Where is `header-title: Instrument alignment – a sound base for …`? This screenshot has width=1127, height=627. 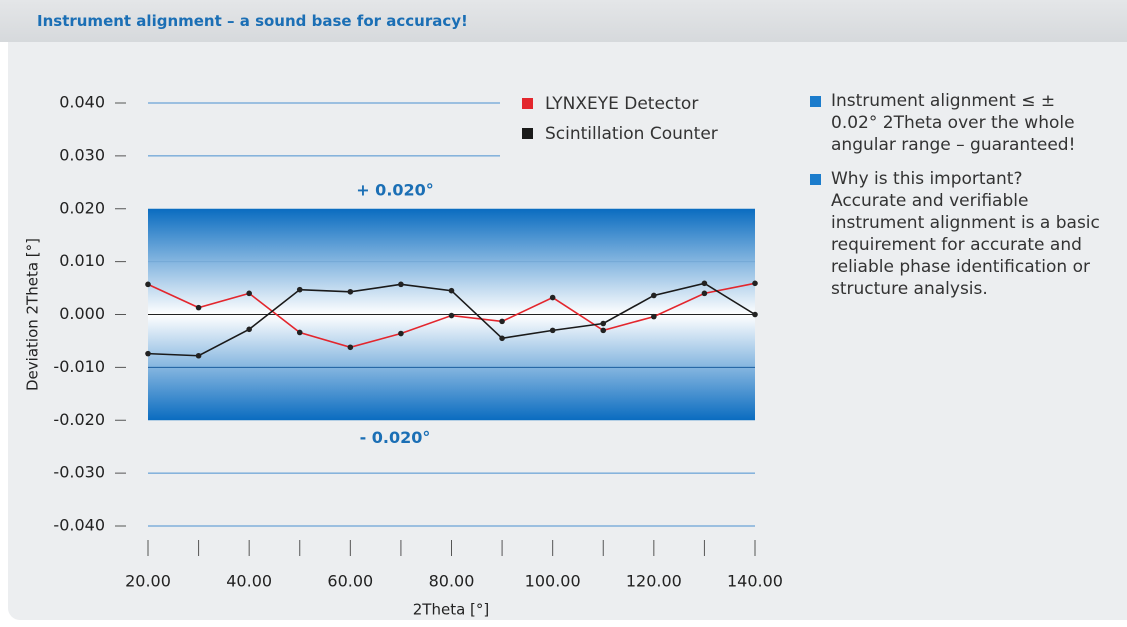
header-title: Instrument alignment – a sound base for … is located at coordinates (252, 21).